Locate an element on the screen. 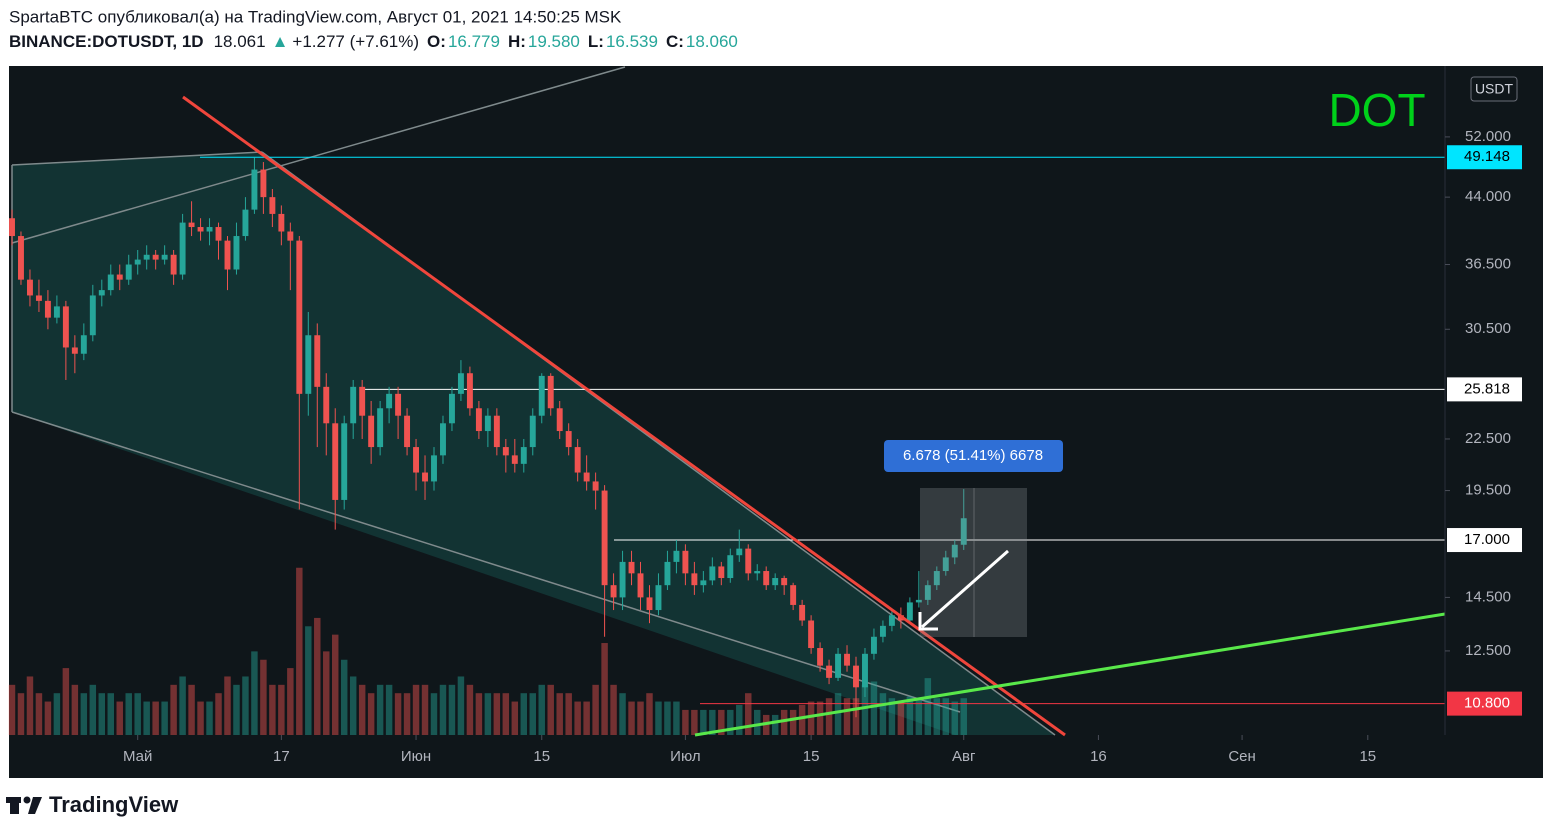 This screenshot has height=838, width=1552. symbol: BINANCE:DOTUSDT, 1D is located at coordinates (106, 41).